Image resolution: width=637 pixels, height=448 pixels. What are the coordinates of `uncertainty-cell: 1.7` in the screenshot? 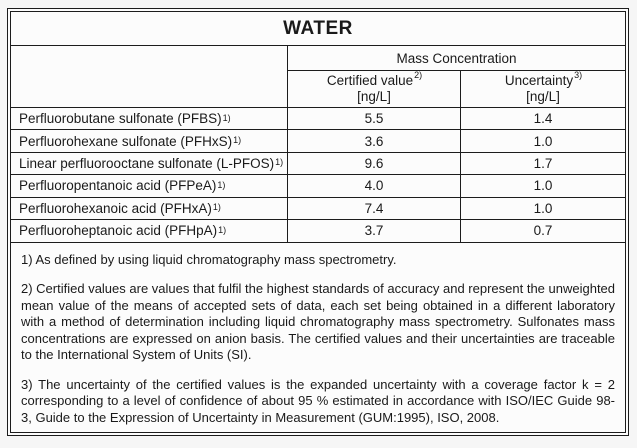 It's located at (543, 163).